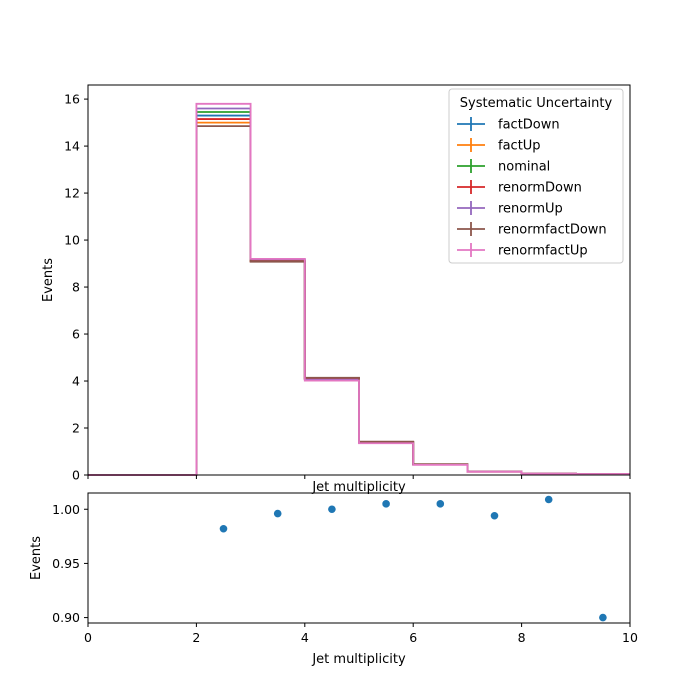  What do you see at coordinates (76, 381) in the screenshot?
I see `y-tick-label: 4` at bounding box center [76, 381].